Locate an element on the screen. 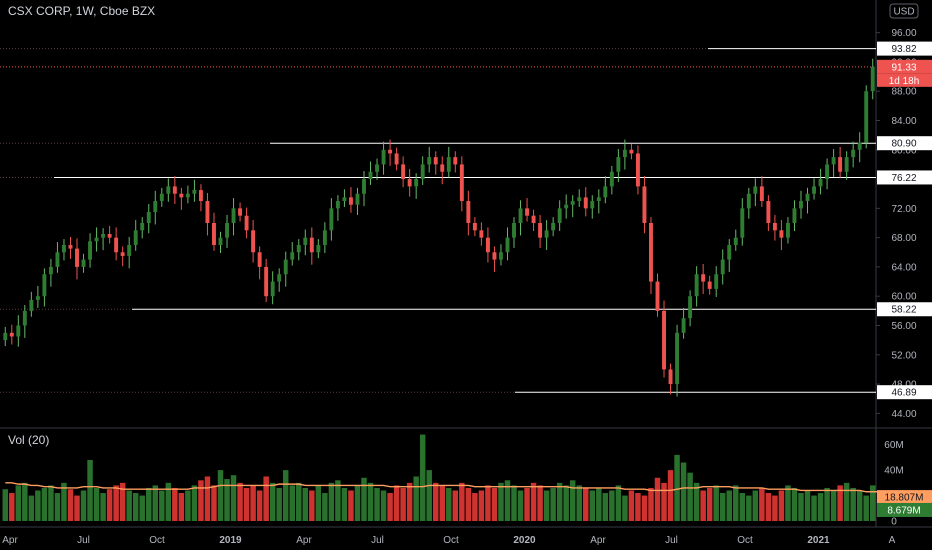 The width and height of the screenshot is (932, 550). volume-title: Vol (20) is located at coordinates (29, 440).